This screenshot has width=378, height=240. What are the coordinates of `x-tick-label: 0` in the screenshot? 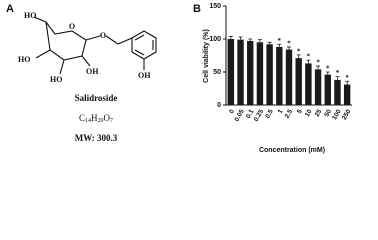 It's located at (232, 111).